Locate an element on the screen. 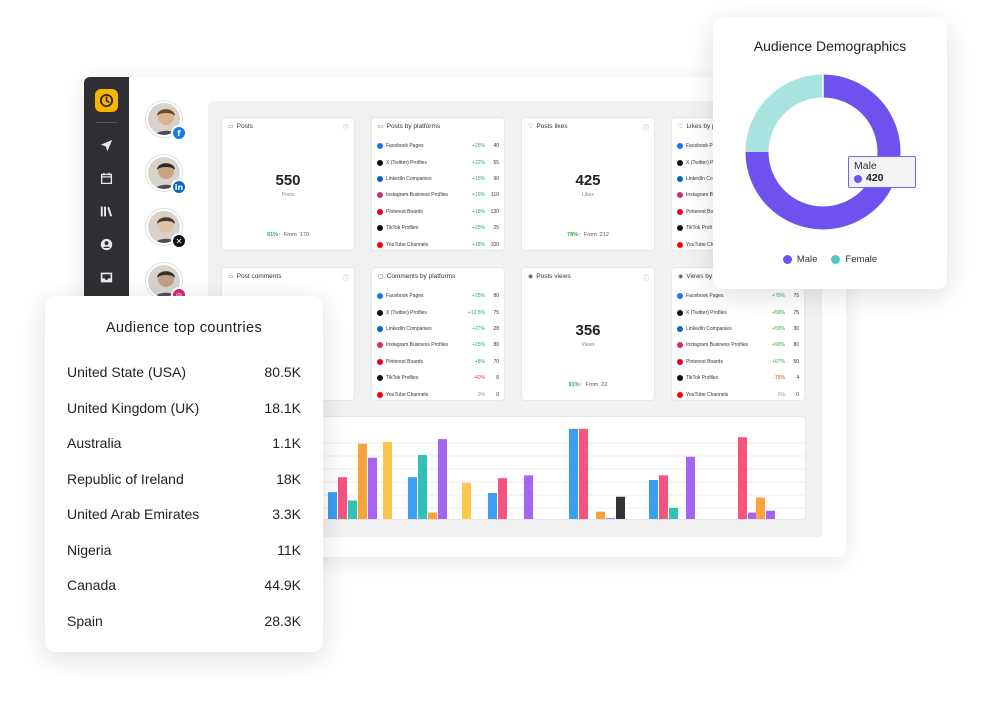 Image resolution: width=981 pixels, height=712 pixels. profile-facebook: f is located at coordinates (166, 121).